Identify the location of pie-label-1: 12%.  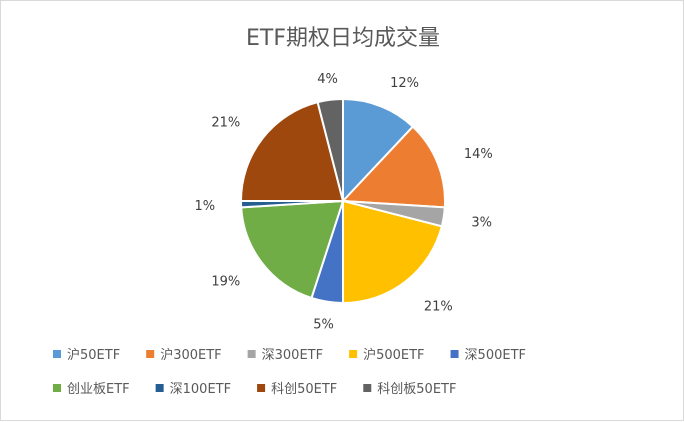
(404, 83).